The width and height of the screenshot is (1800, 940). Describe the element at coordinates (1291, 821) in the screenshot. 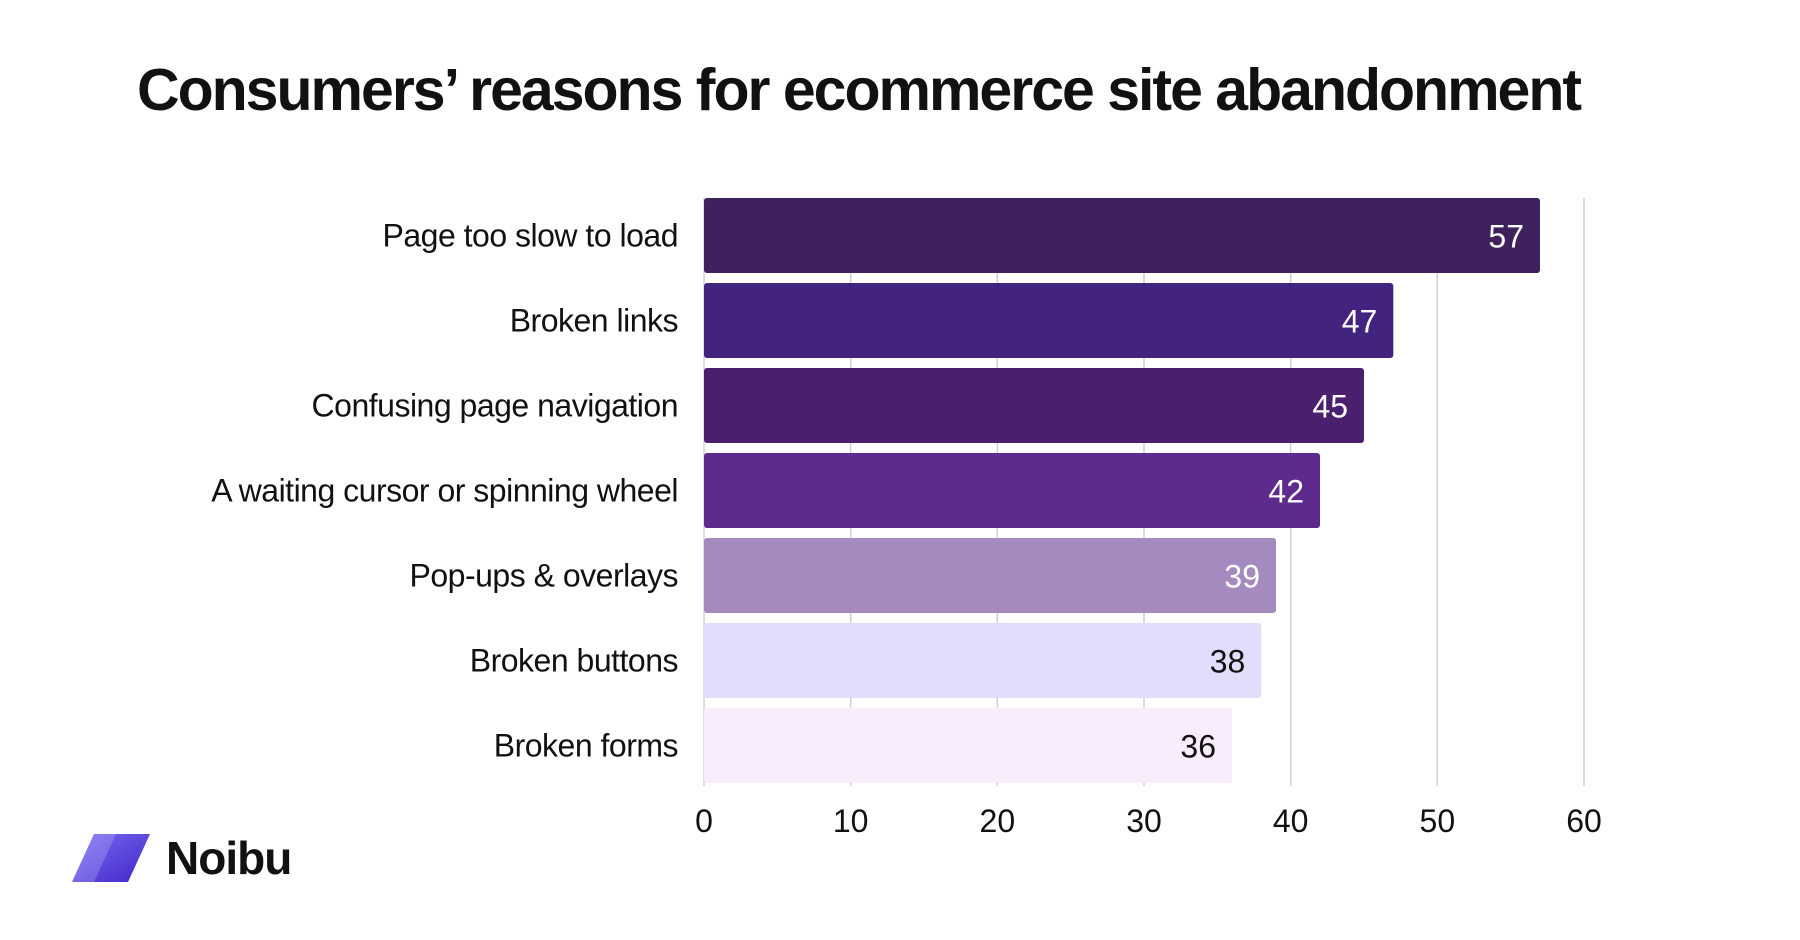

I see `x-tick-label-40: 40` at that location.